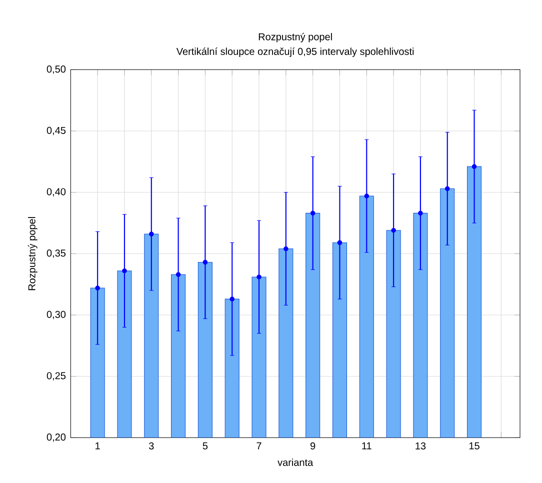 This screenshot has height=483, width=542. What do you see at coordinates (295, 37) in the screenshot?
I see `chart-title: Rozpustný popel` at bounding box center [295, 37].